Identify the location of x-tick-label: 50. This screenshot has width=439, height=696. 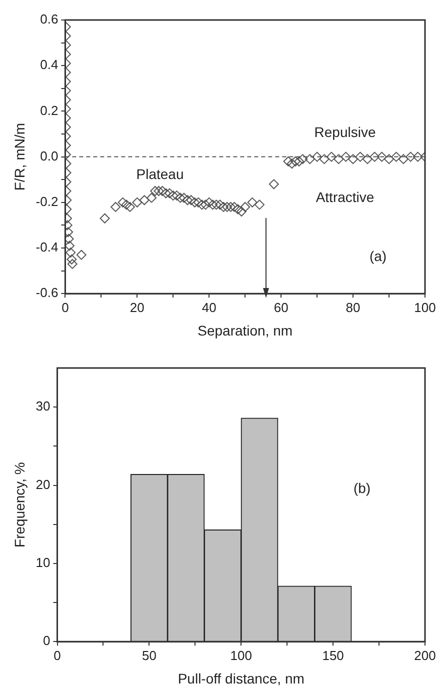
(149, 655).